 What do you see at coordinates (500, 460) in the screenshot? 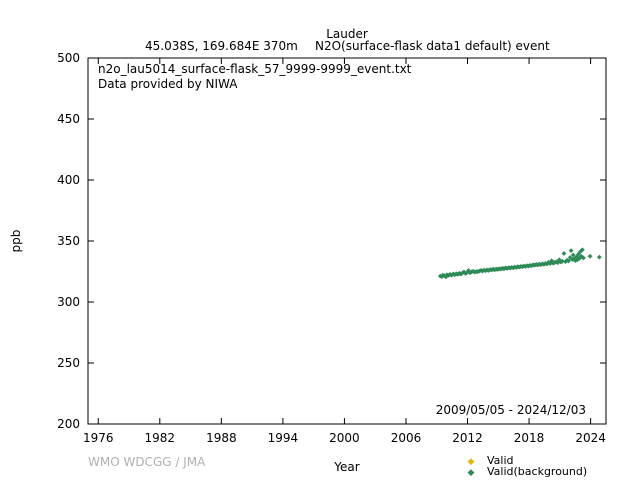
I see `legend-label-valid: Valid` at bounding box center [500, 460].